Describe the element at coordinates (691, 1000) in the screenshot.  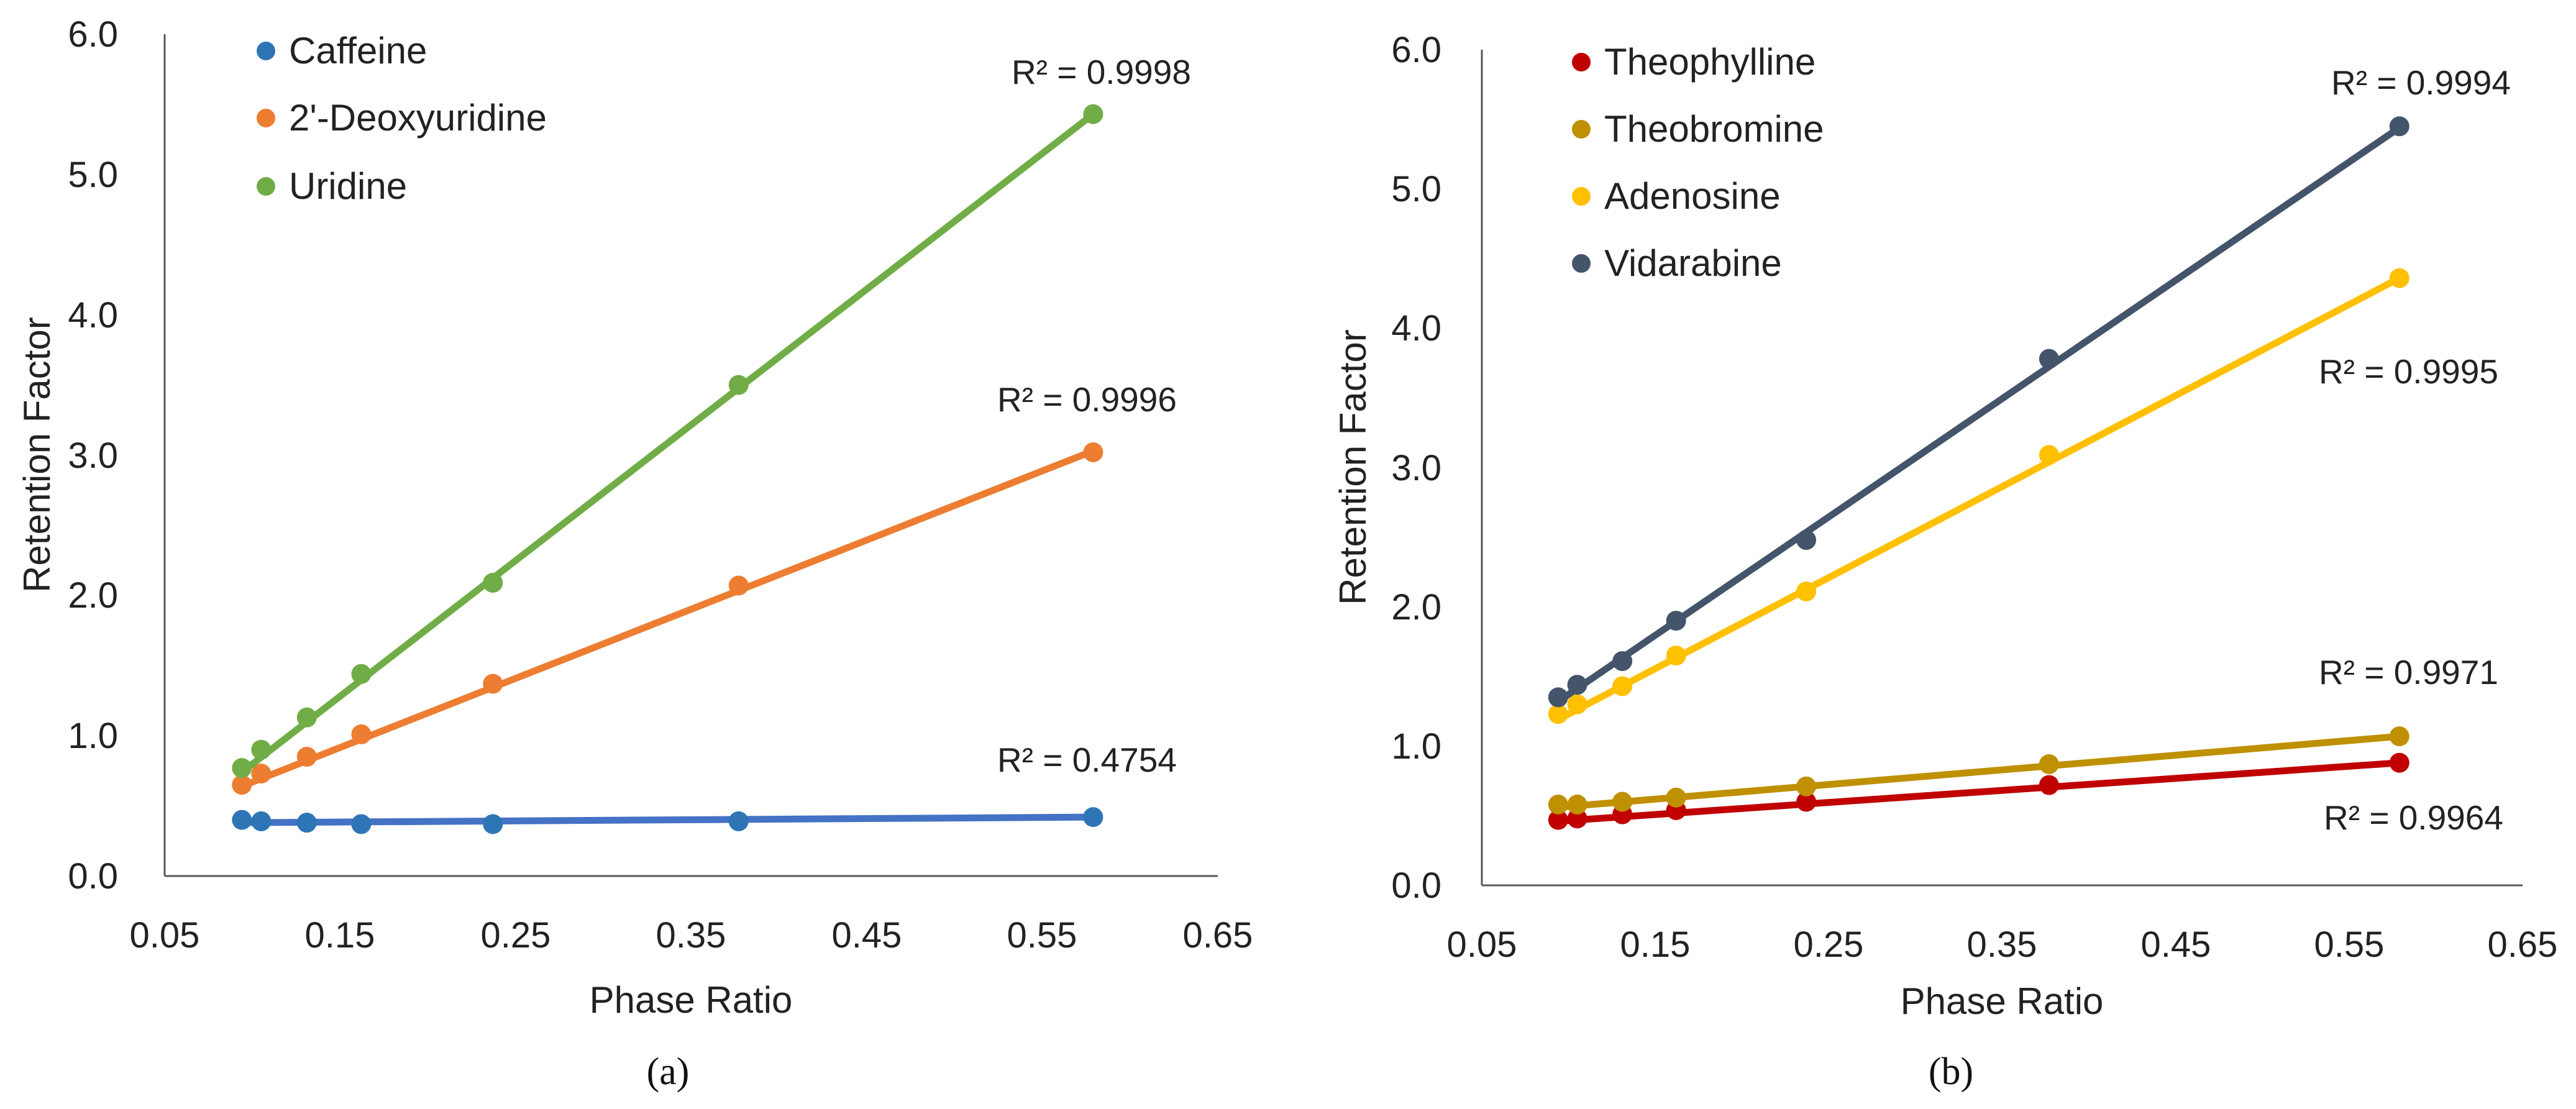
I see `x-axis-title-a: Phase Ratio` at that location.